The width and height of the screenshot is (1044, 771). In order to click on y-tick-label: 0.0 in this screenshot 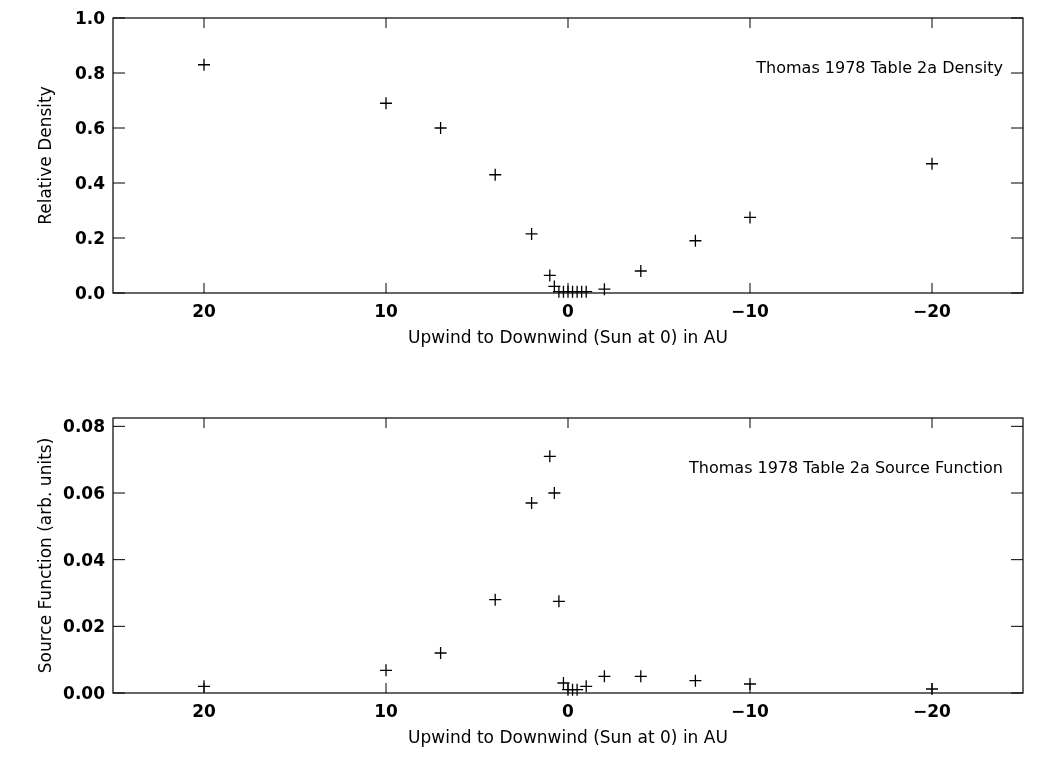, I will do `click(90, 293)`.